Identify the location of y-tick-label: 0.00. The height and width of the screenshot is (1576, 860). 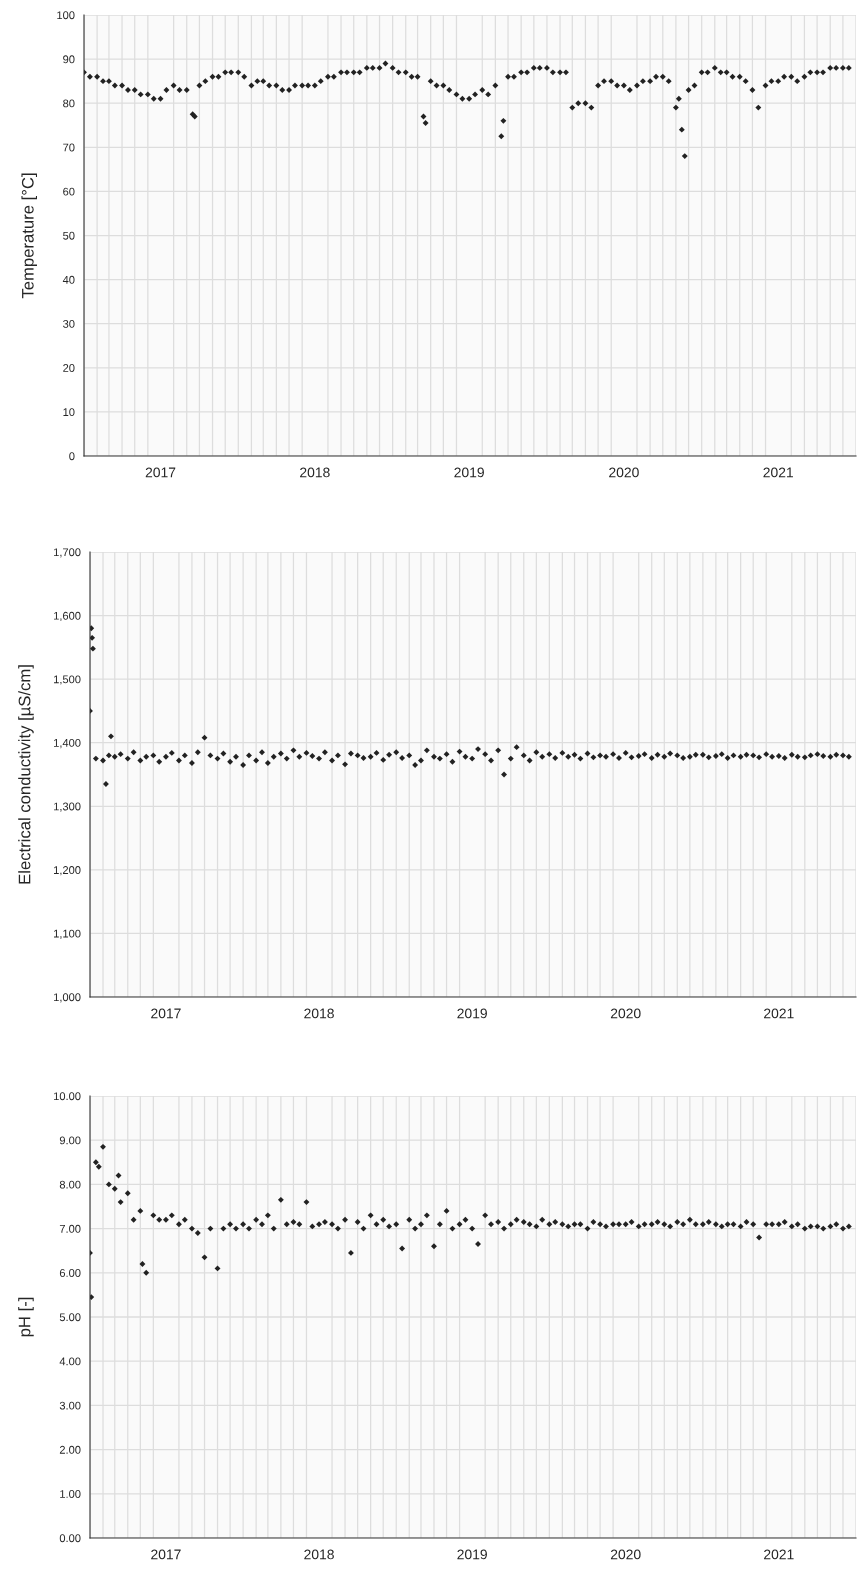
(70, 1538).